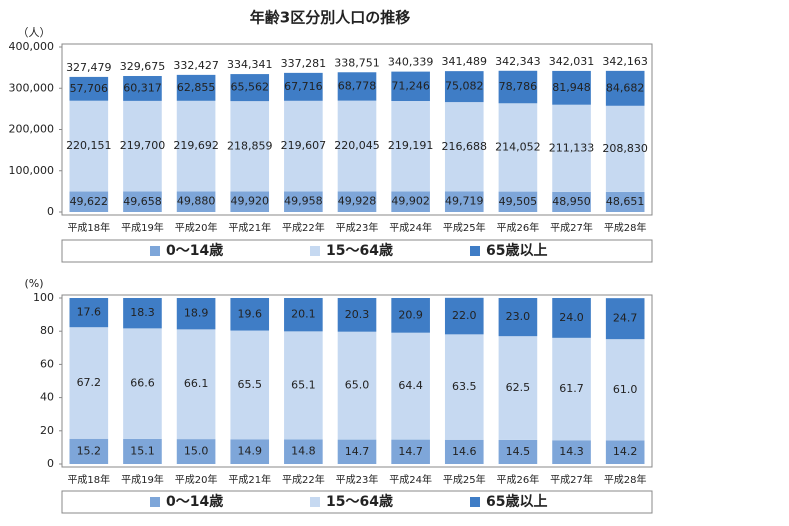 The width and height of the screenshot is (789, 526). Describe the element at coordinates (34, 32) in the screenshot. I see `y-axis-label: （人）` at that location.